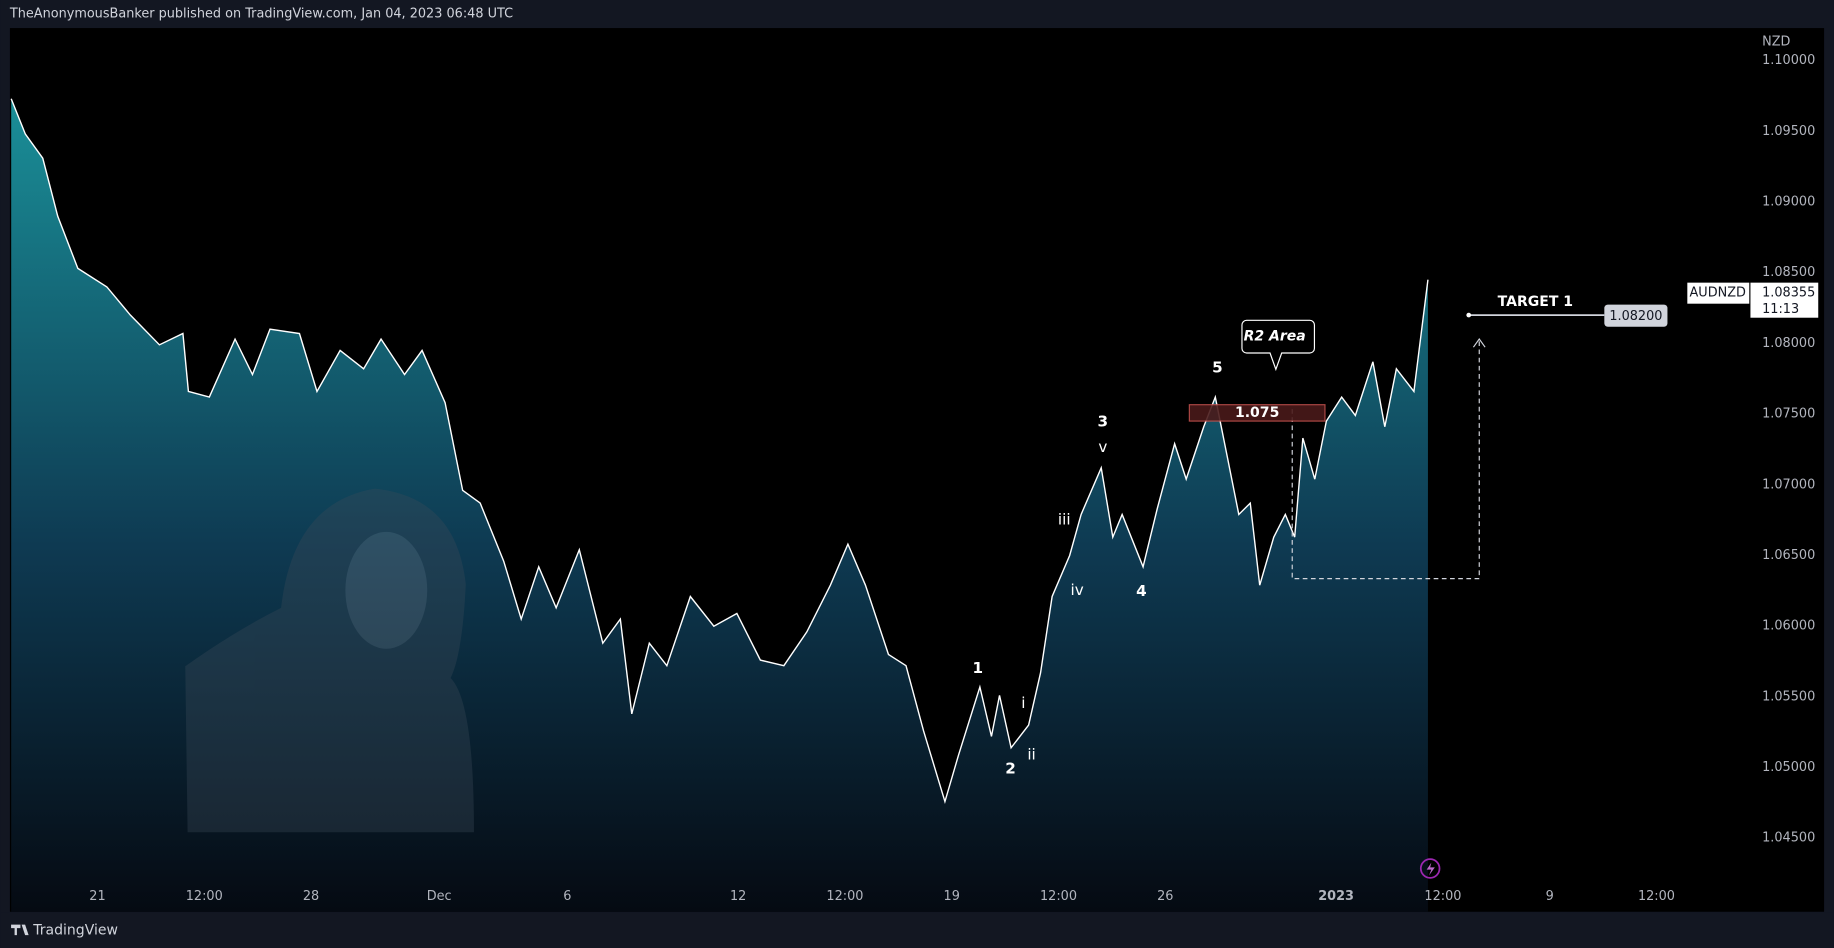 This screenshot has width=1834, height=948. Describe the element at coordinates (1776, 42) in the screenshot. I see `currency-label: NZD` at that location.